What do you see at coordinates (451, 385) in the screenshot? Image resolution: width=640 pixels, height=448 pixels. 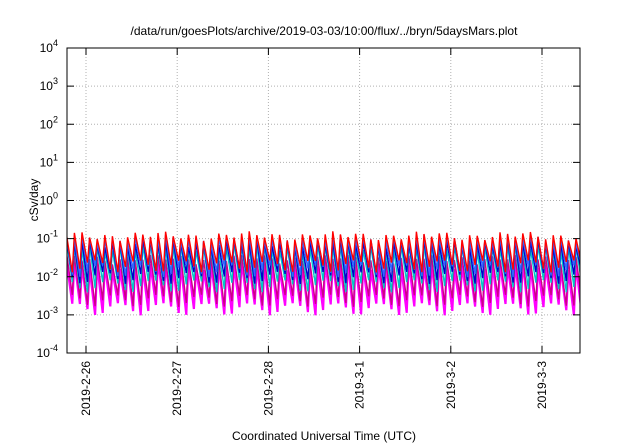 I see `x-tick-label: 2019-3-2` at bounding box center [451, 385].